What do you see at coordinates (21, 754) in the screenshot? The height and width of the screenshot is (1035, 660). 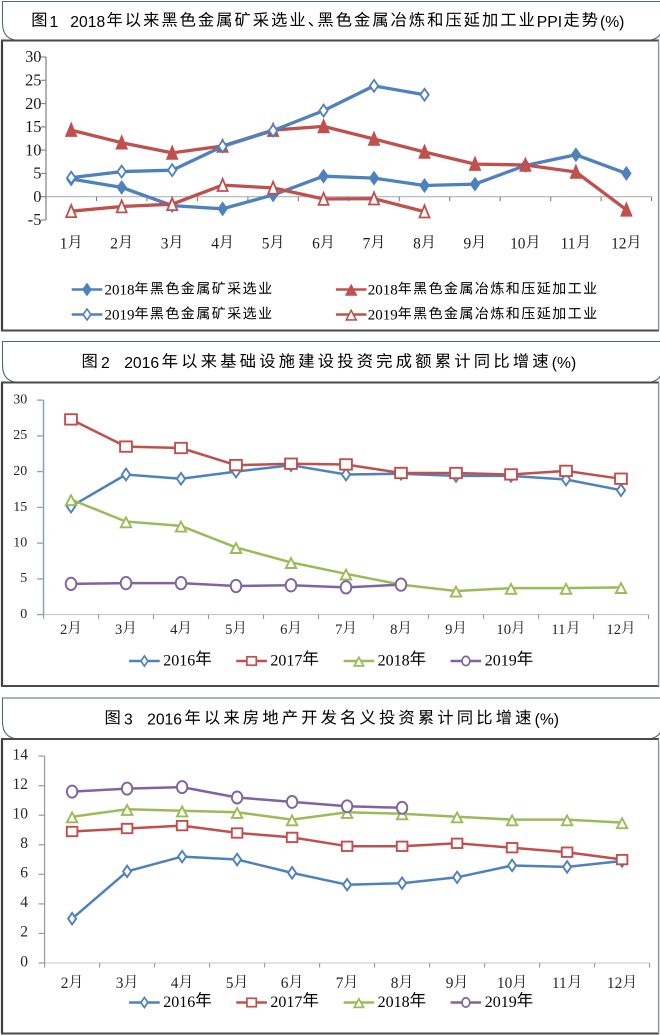 I see `svg-text: 14` at bounding box center [21, 754].